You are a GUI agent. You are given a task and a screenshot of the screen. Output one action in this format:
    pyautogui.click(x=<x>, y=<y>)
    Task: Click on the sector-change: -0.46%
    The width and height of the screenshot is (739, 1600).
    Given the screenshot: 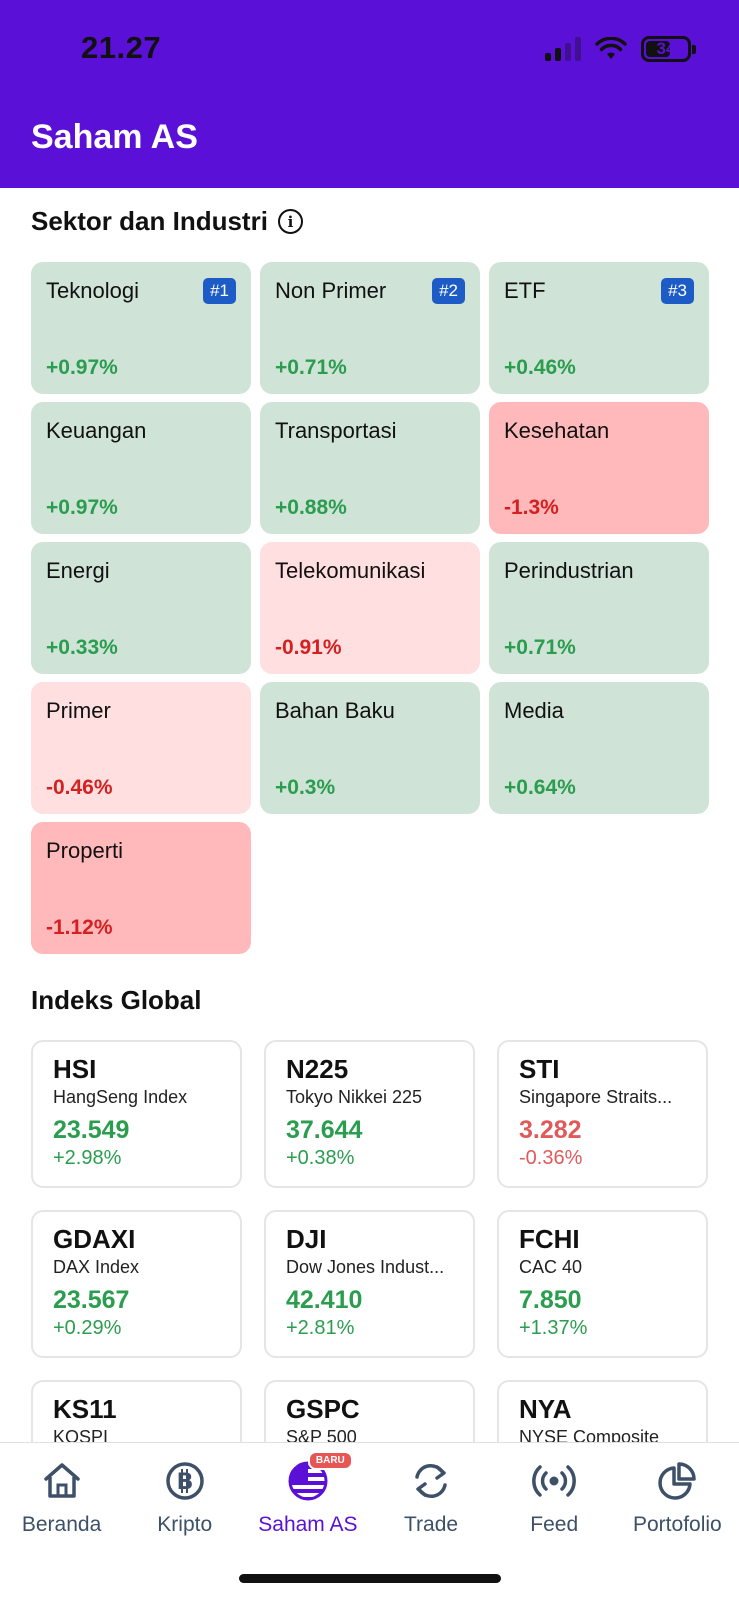 What is the action you would take?
    pyautogui.click(x=79, y=787)
    